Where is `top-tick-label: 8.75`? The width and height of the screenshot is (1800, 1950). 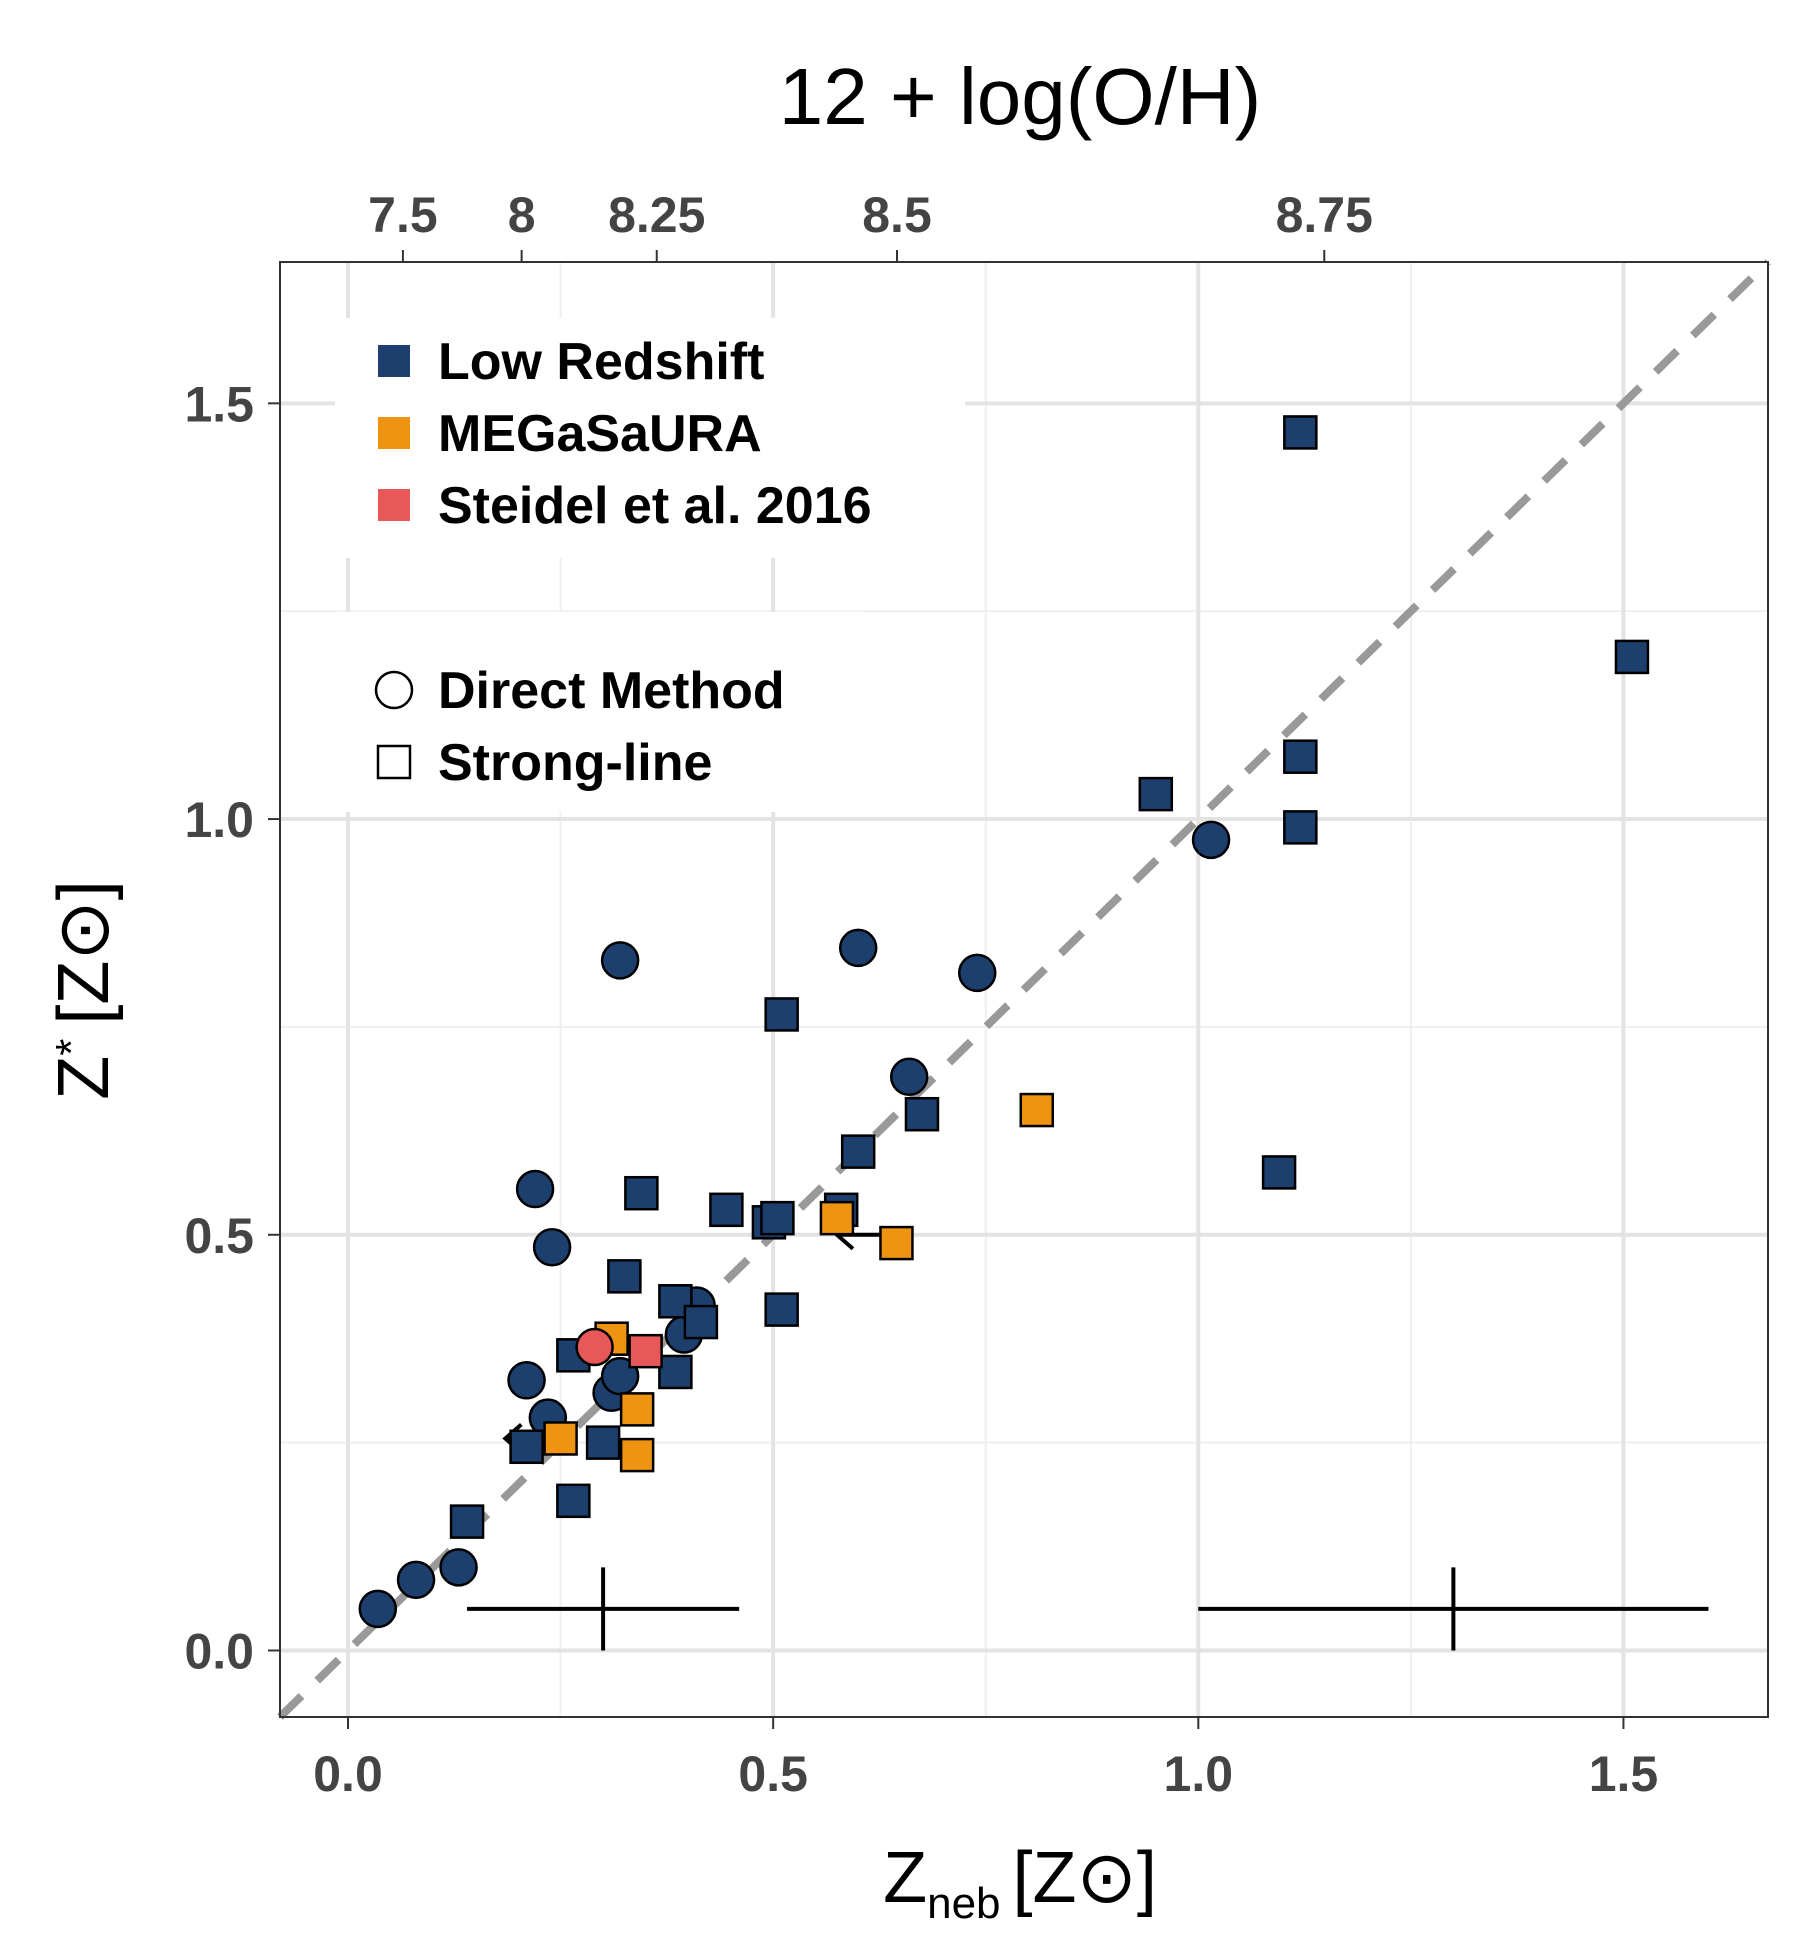 top-tick-label: 8.75 is located at coordinates (1324, 215).